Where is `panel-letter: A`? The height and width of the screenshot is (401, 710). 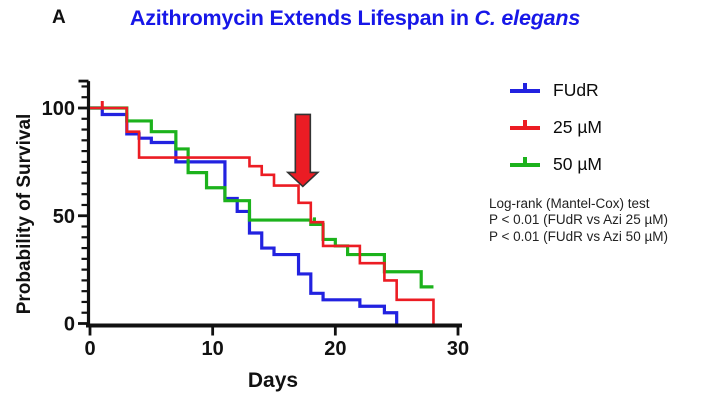 panel-letter: A is located at coordinates (59, 17).